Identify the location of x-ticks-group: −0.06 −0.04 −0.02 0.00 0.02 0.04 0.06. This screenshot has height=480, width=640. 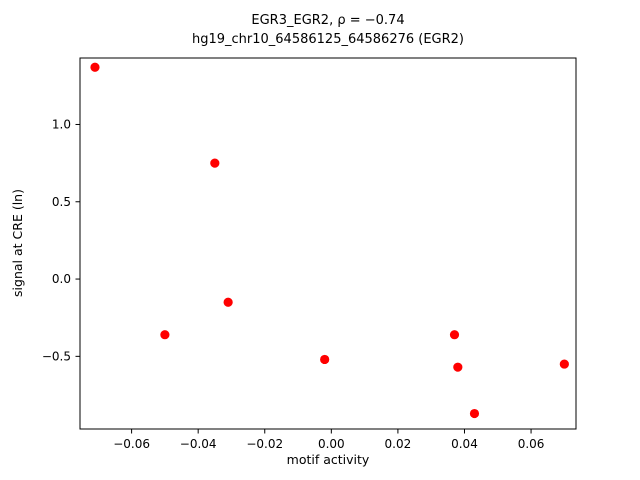
(328, 440).